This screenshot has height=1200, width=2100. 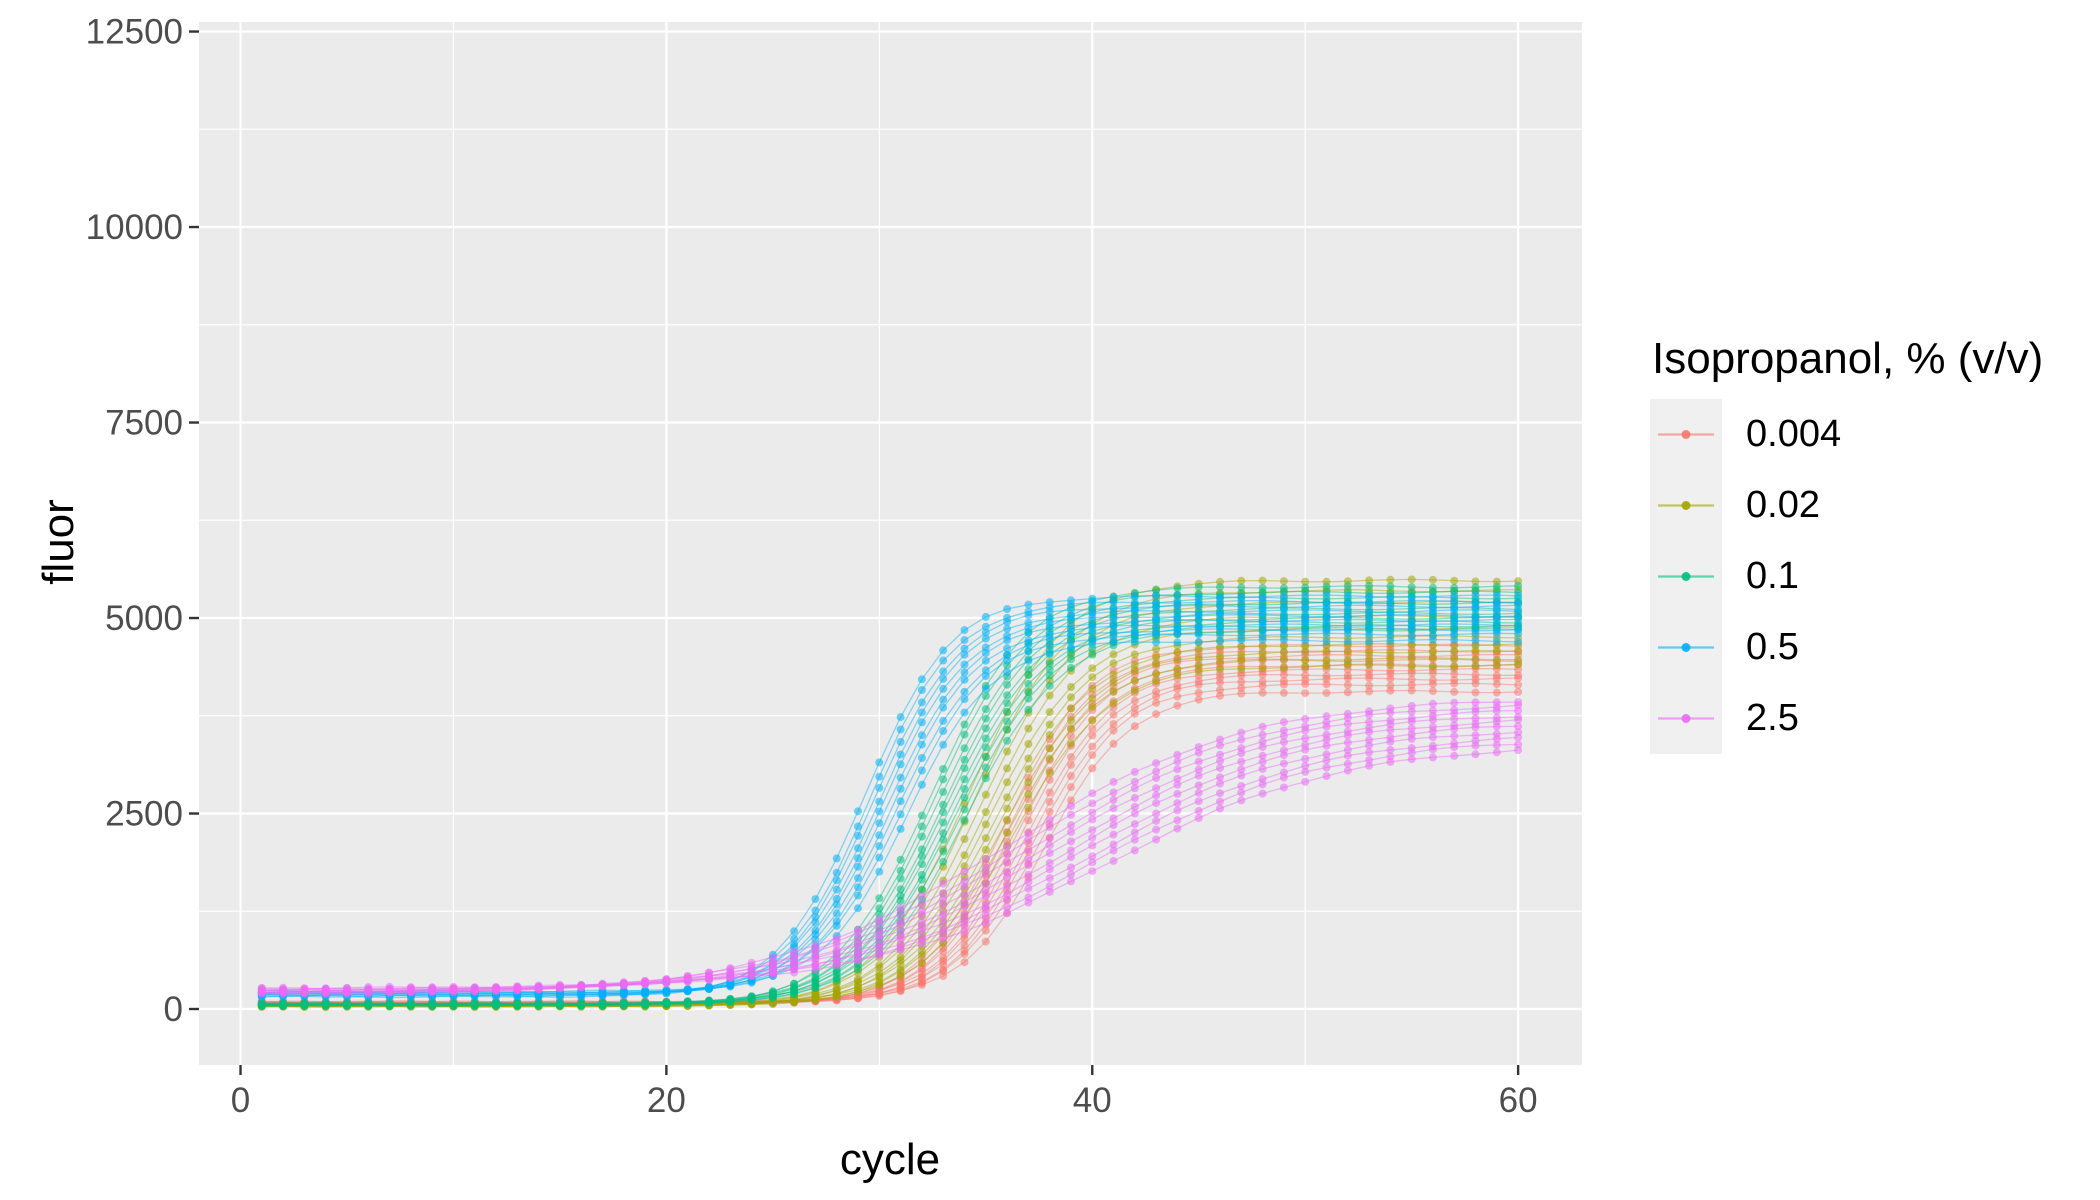 What do you see at coordinates (1686, 648) in the screenshot?
I see `legend-swatch-graphic` at bounding box center [1686, 648].